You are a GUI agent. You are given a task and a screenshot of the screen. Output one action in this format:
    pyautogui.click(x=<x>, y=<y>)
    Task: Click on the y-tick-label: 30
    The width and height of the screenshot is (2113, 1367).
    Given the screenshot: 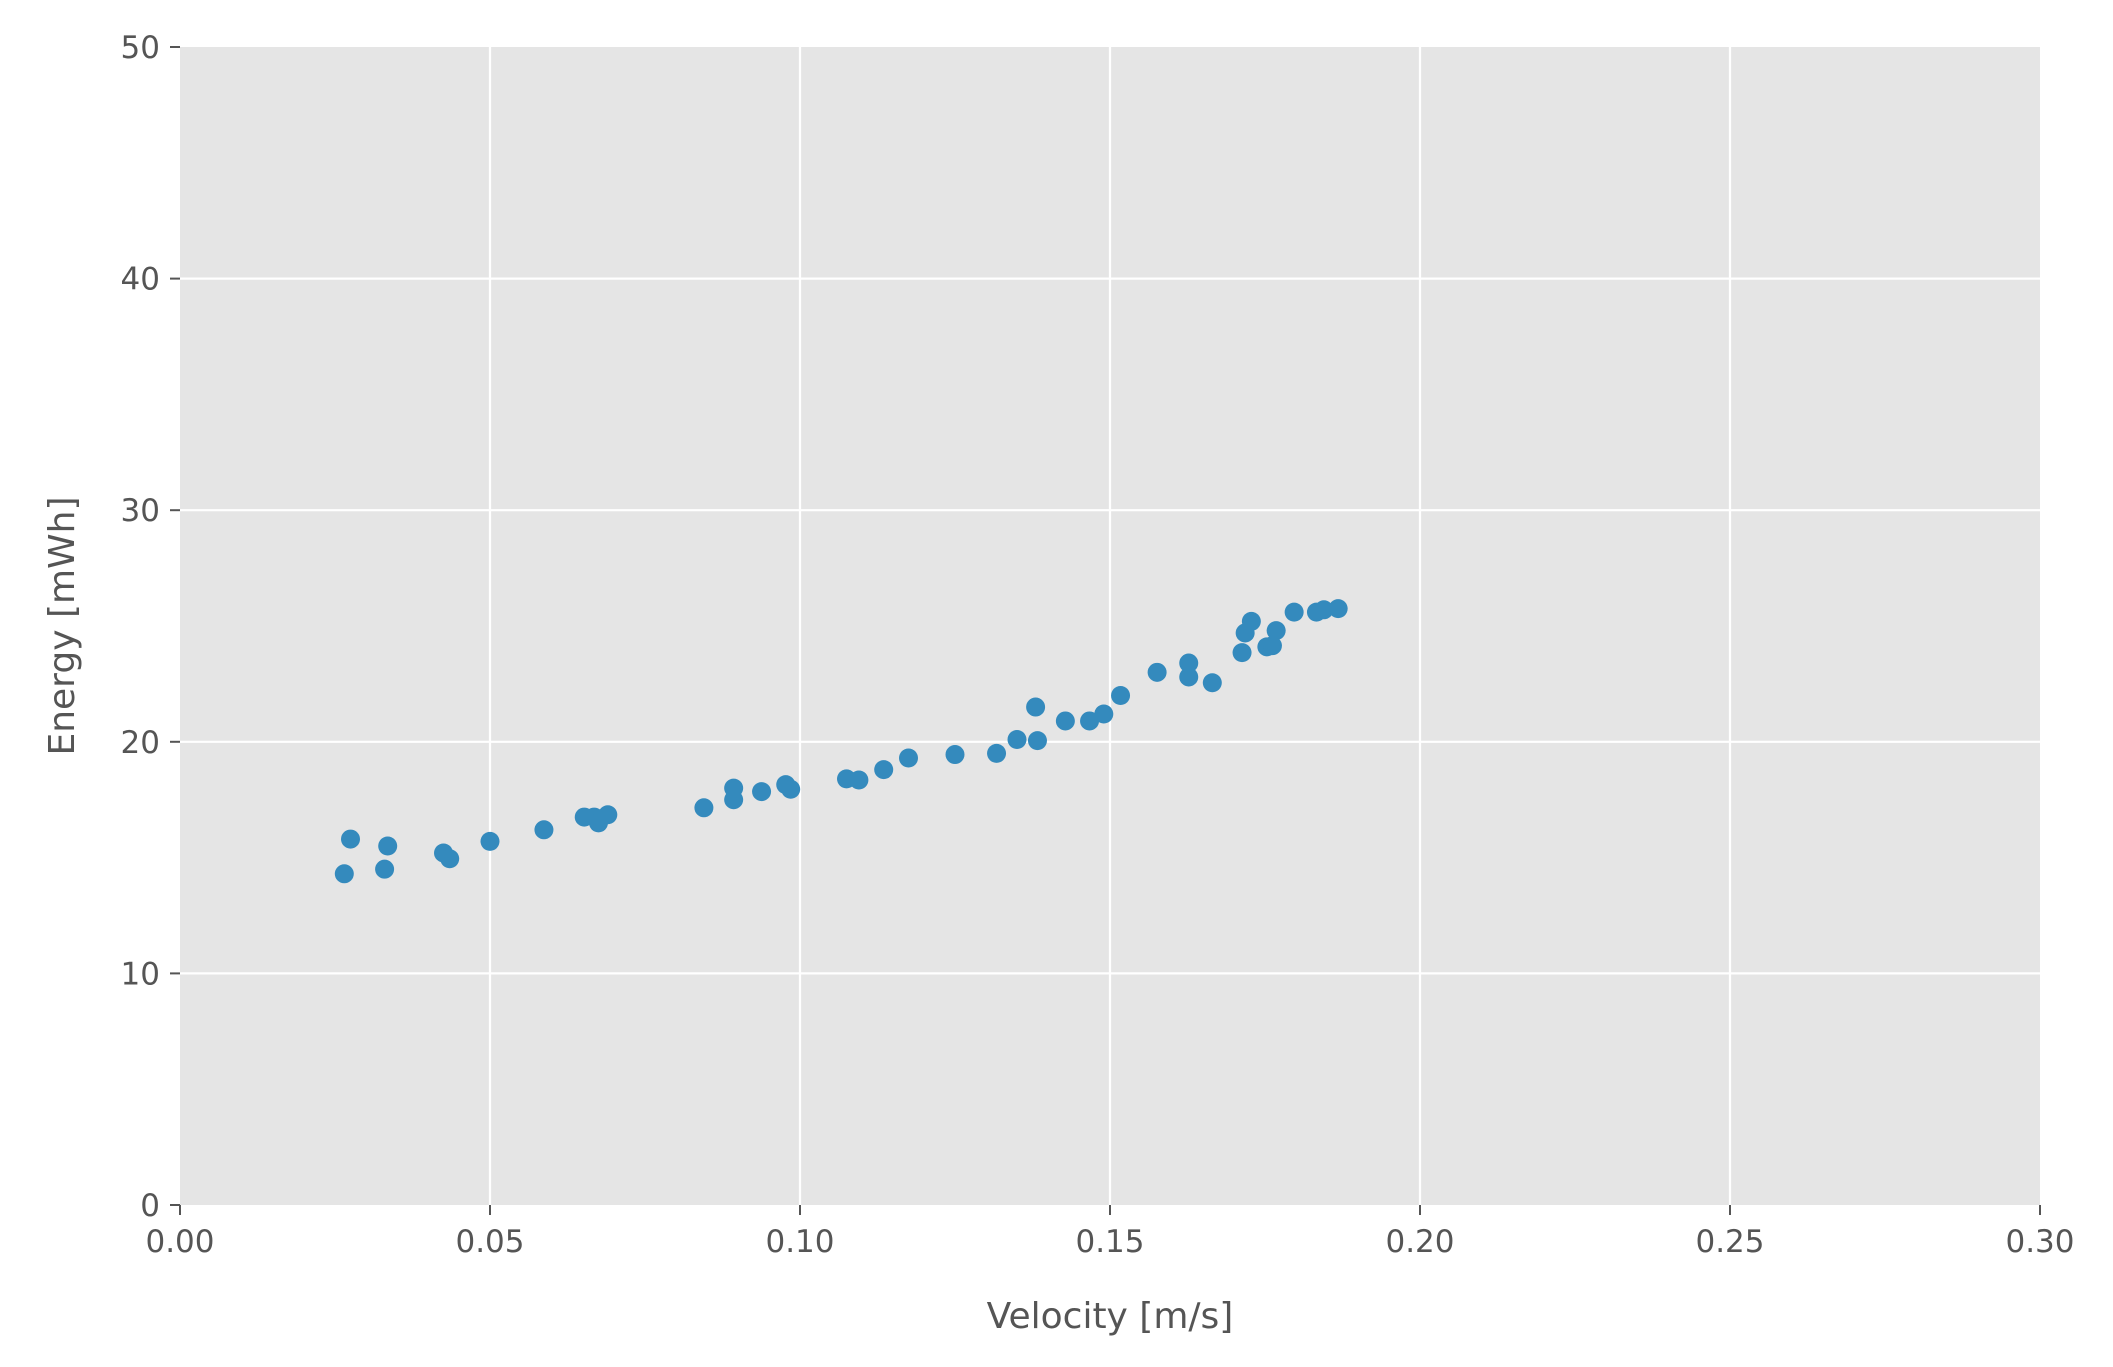 What is the action you would take?
    pyautogui.click(x=140, y=511)
    